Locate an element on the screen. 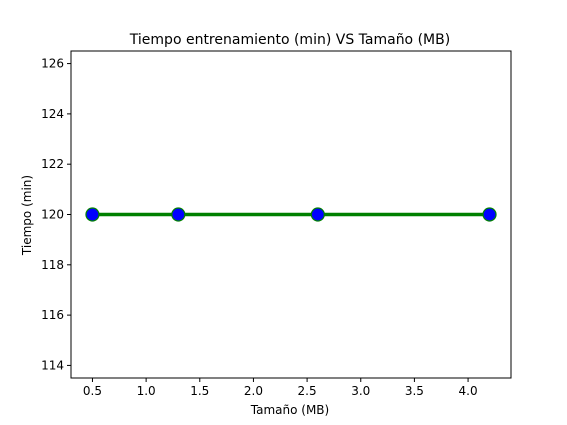  plot-layer is located at coordinates (291, 214).